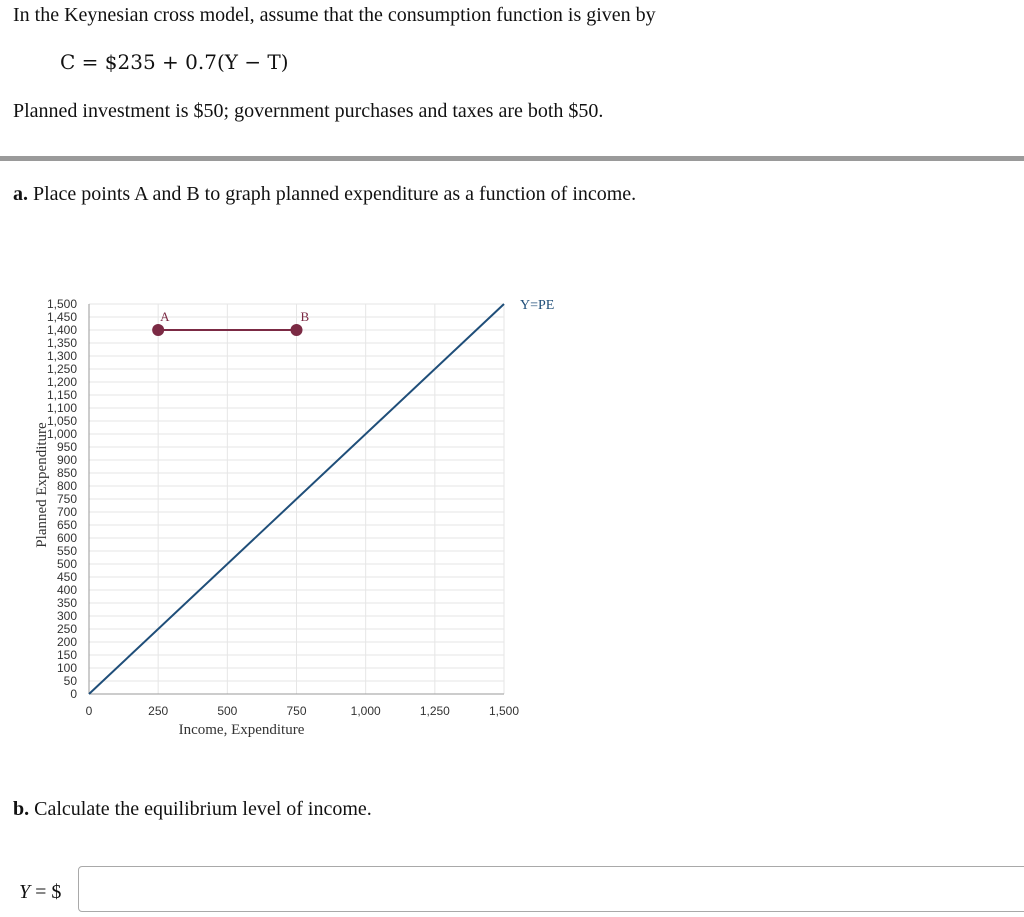  I want to click on answer-label-suffix: = $, so click(46, 892).